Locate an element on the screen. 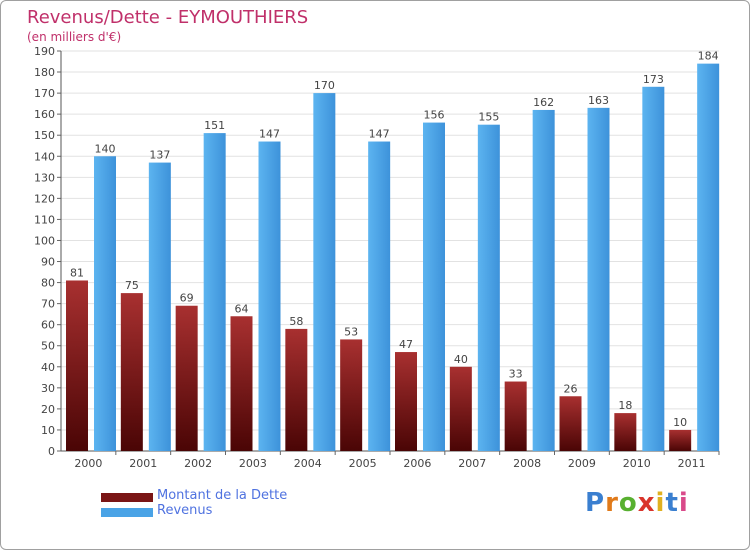  x-tick-label: 2007 is located at coordinates (472, 463).